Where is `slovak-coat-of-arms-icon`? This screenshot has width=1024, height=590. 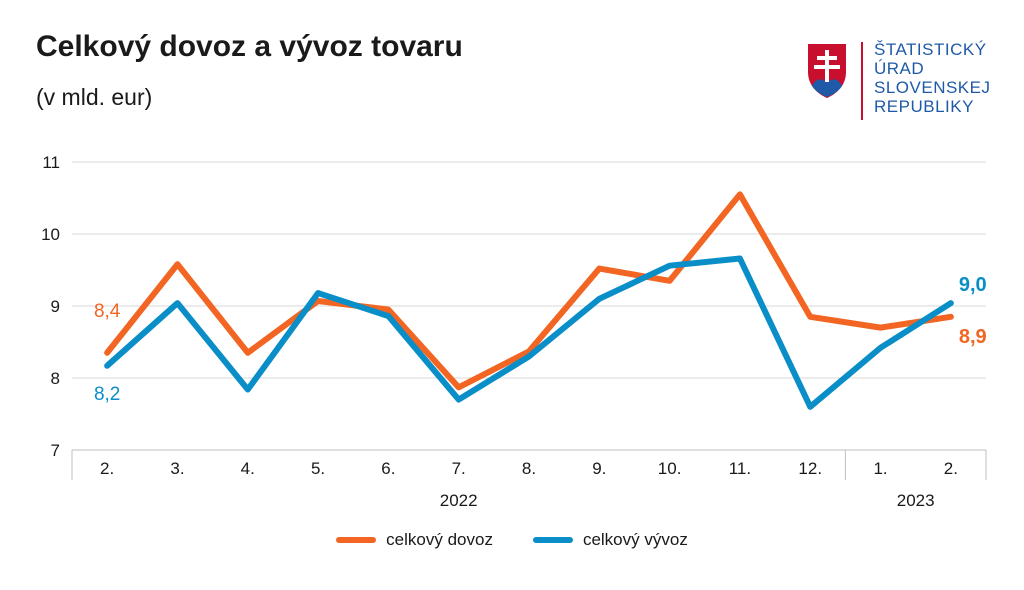
slovak-coat-of-arms-icon is located at coordinates (827, 71).